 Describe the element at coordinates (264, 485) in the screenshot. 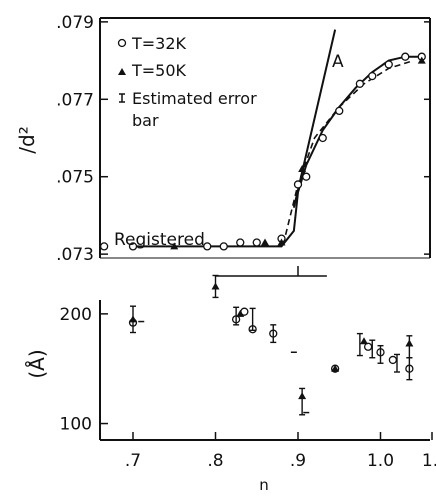

I see `bottom-x-axis-label: n` at that location.